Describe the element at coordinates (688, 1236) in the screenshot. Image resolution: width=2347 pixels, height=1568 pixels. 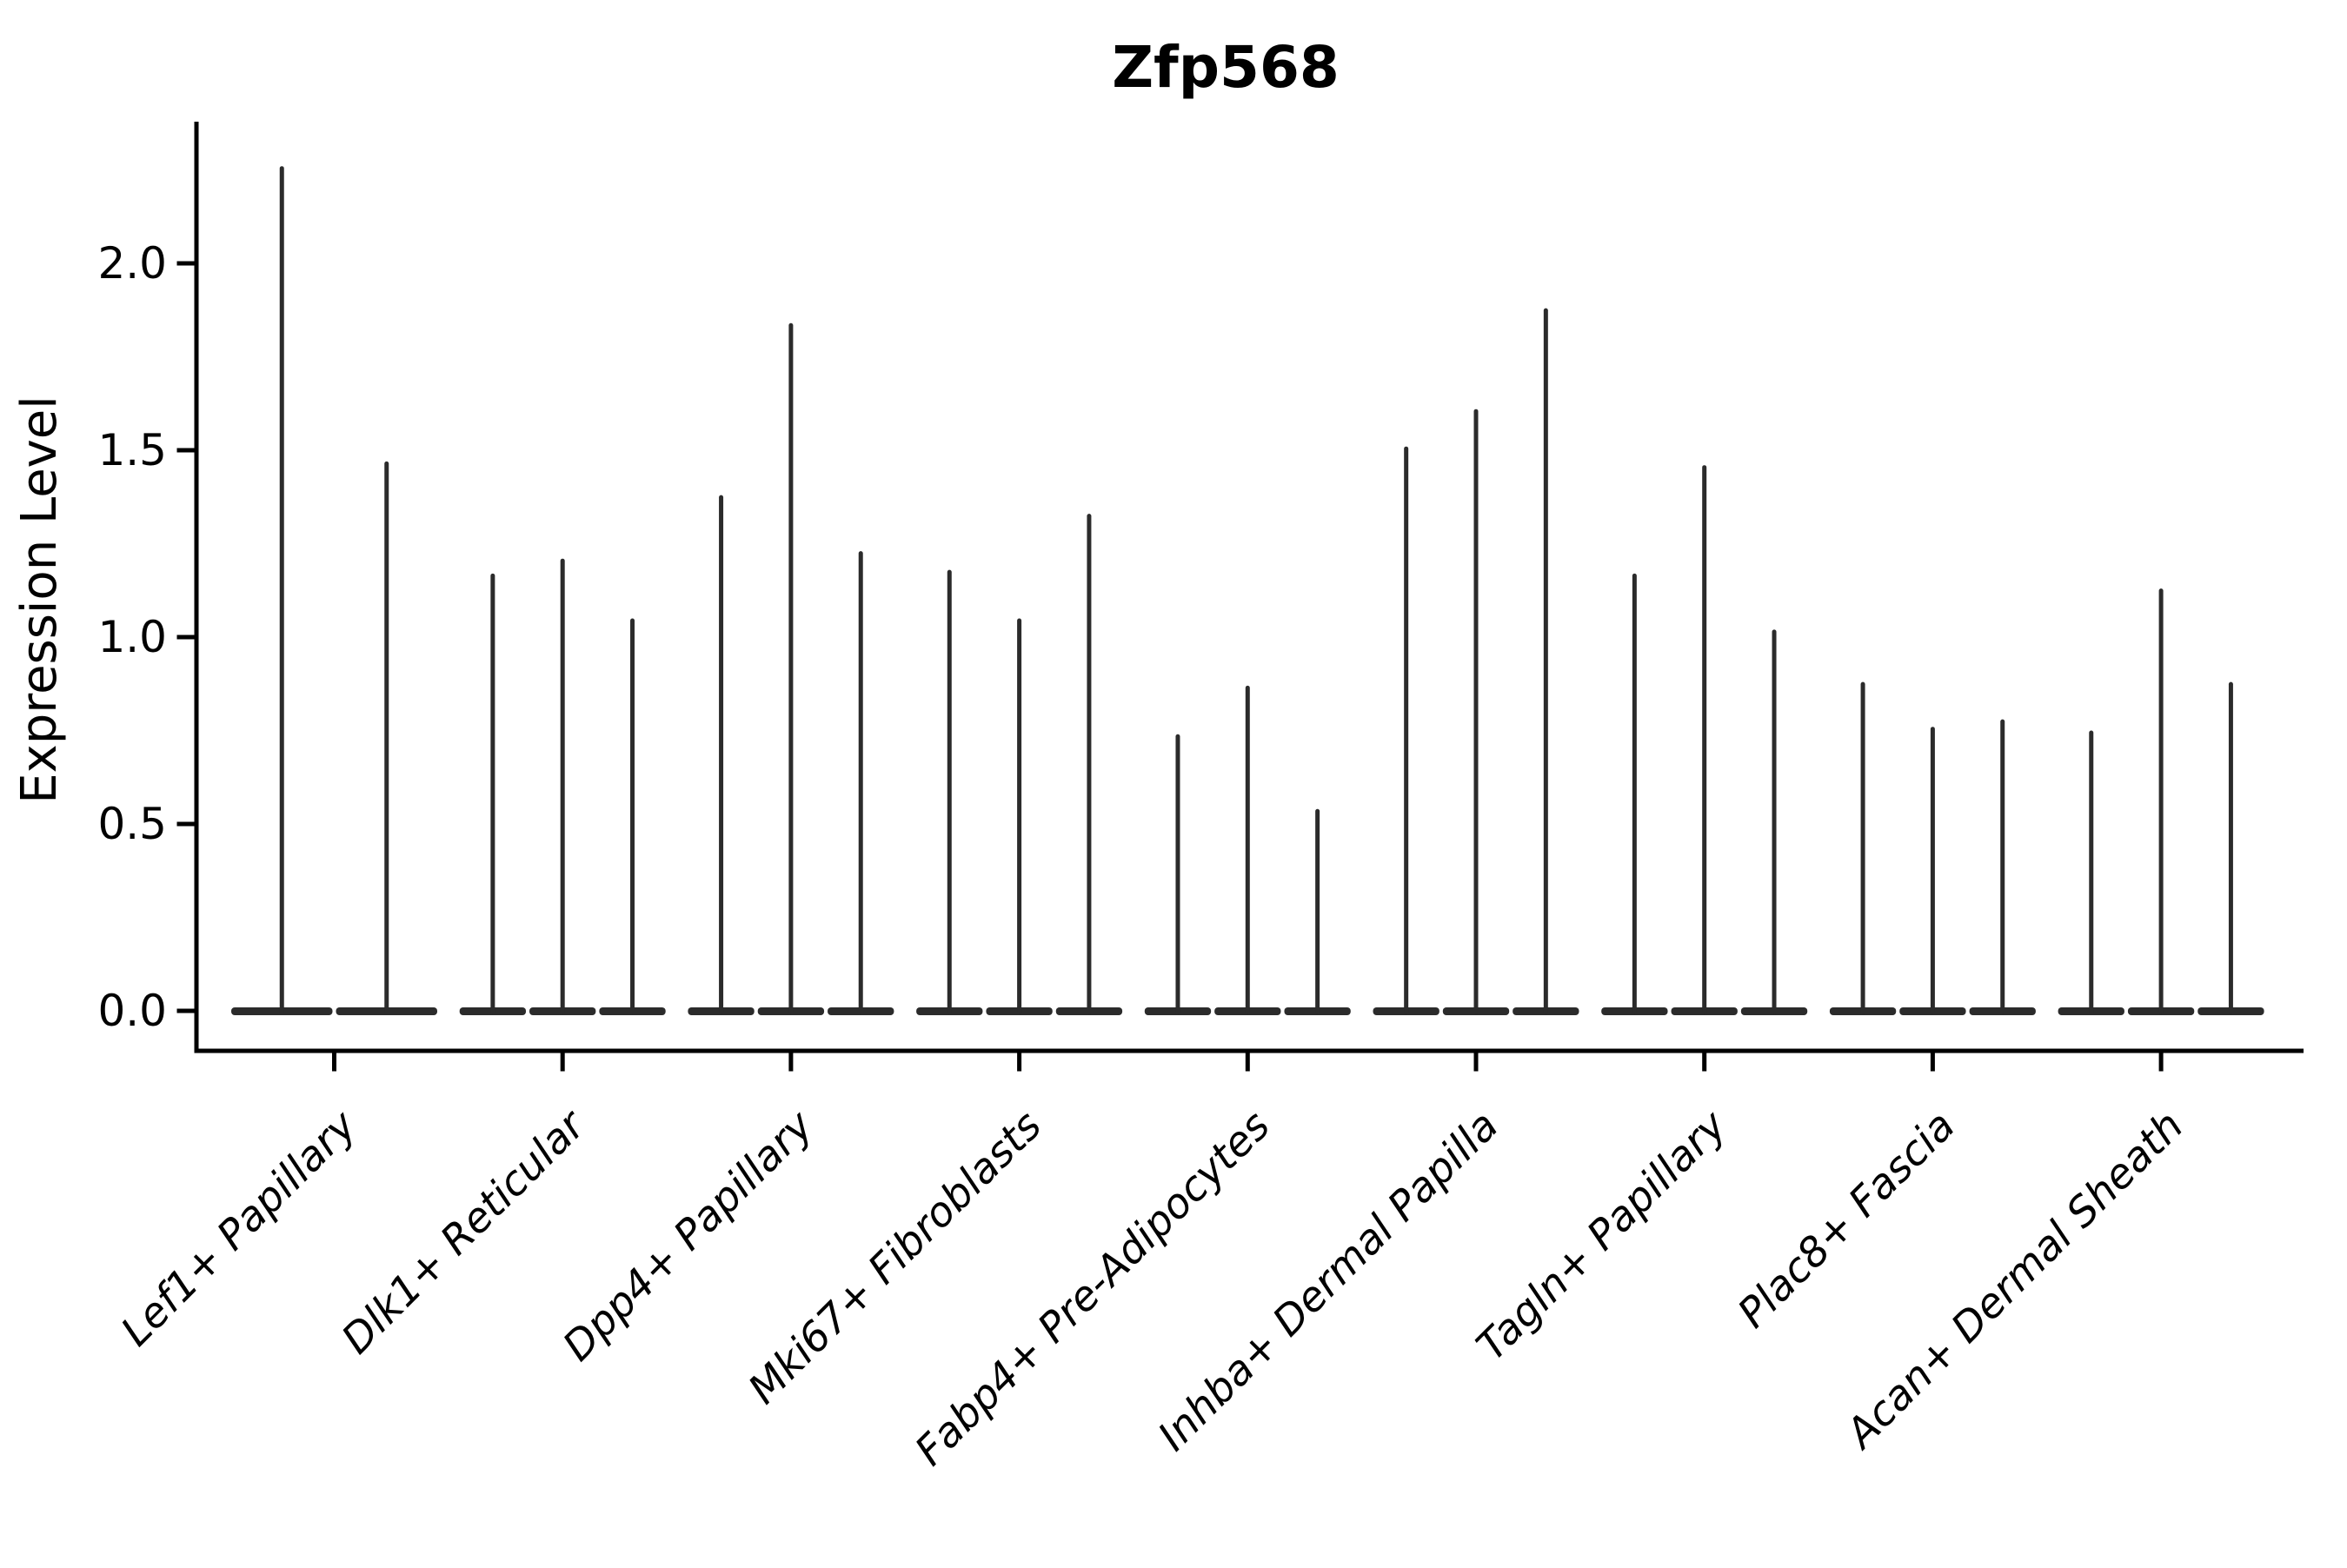
I see `x-tick-label: Dpp4+ Papillary` at that location.